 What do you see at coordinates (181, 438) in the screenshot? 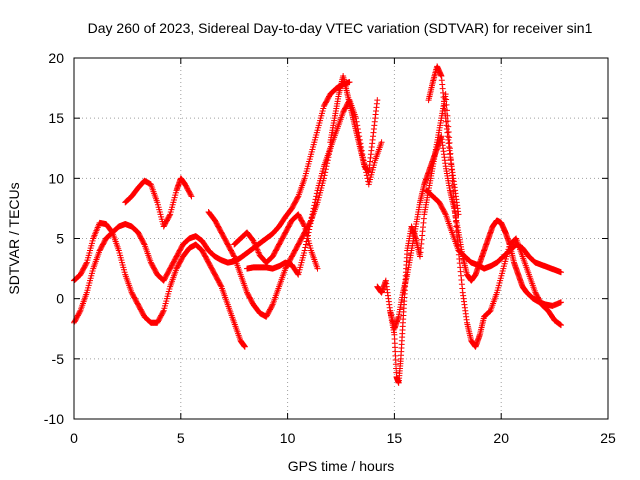
I see `x-tick-label: 5` at bounding box center [181, 438].